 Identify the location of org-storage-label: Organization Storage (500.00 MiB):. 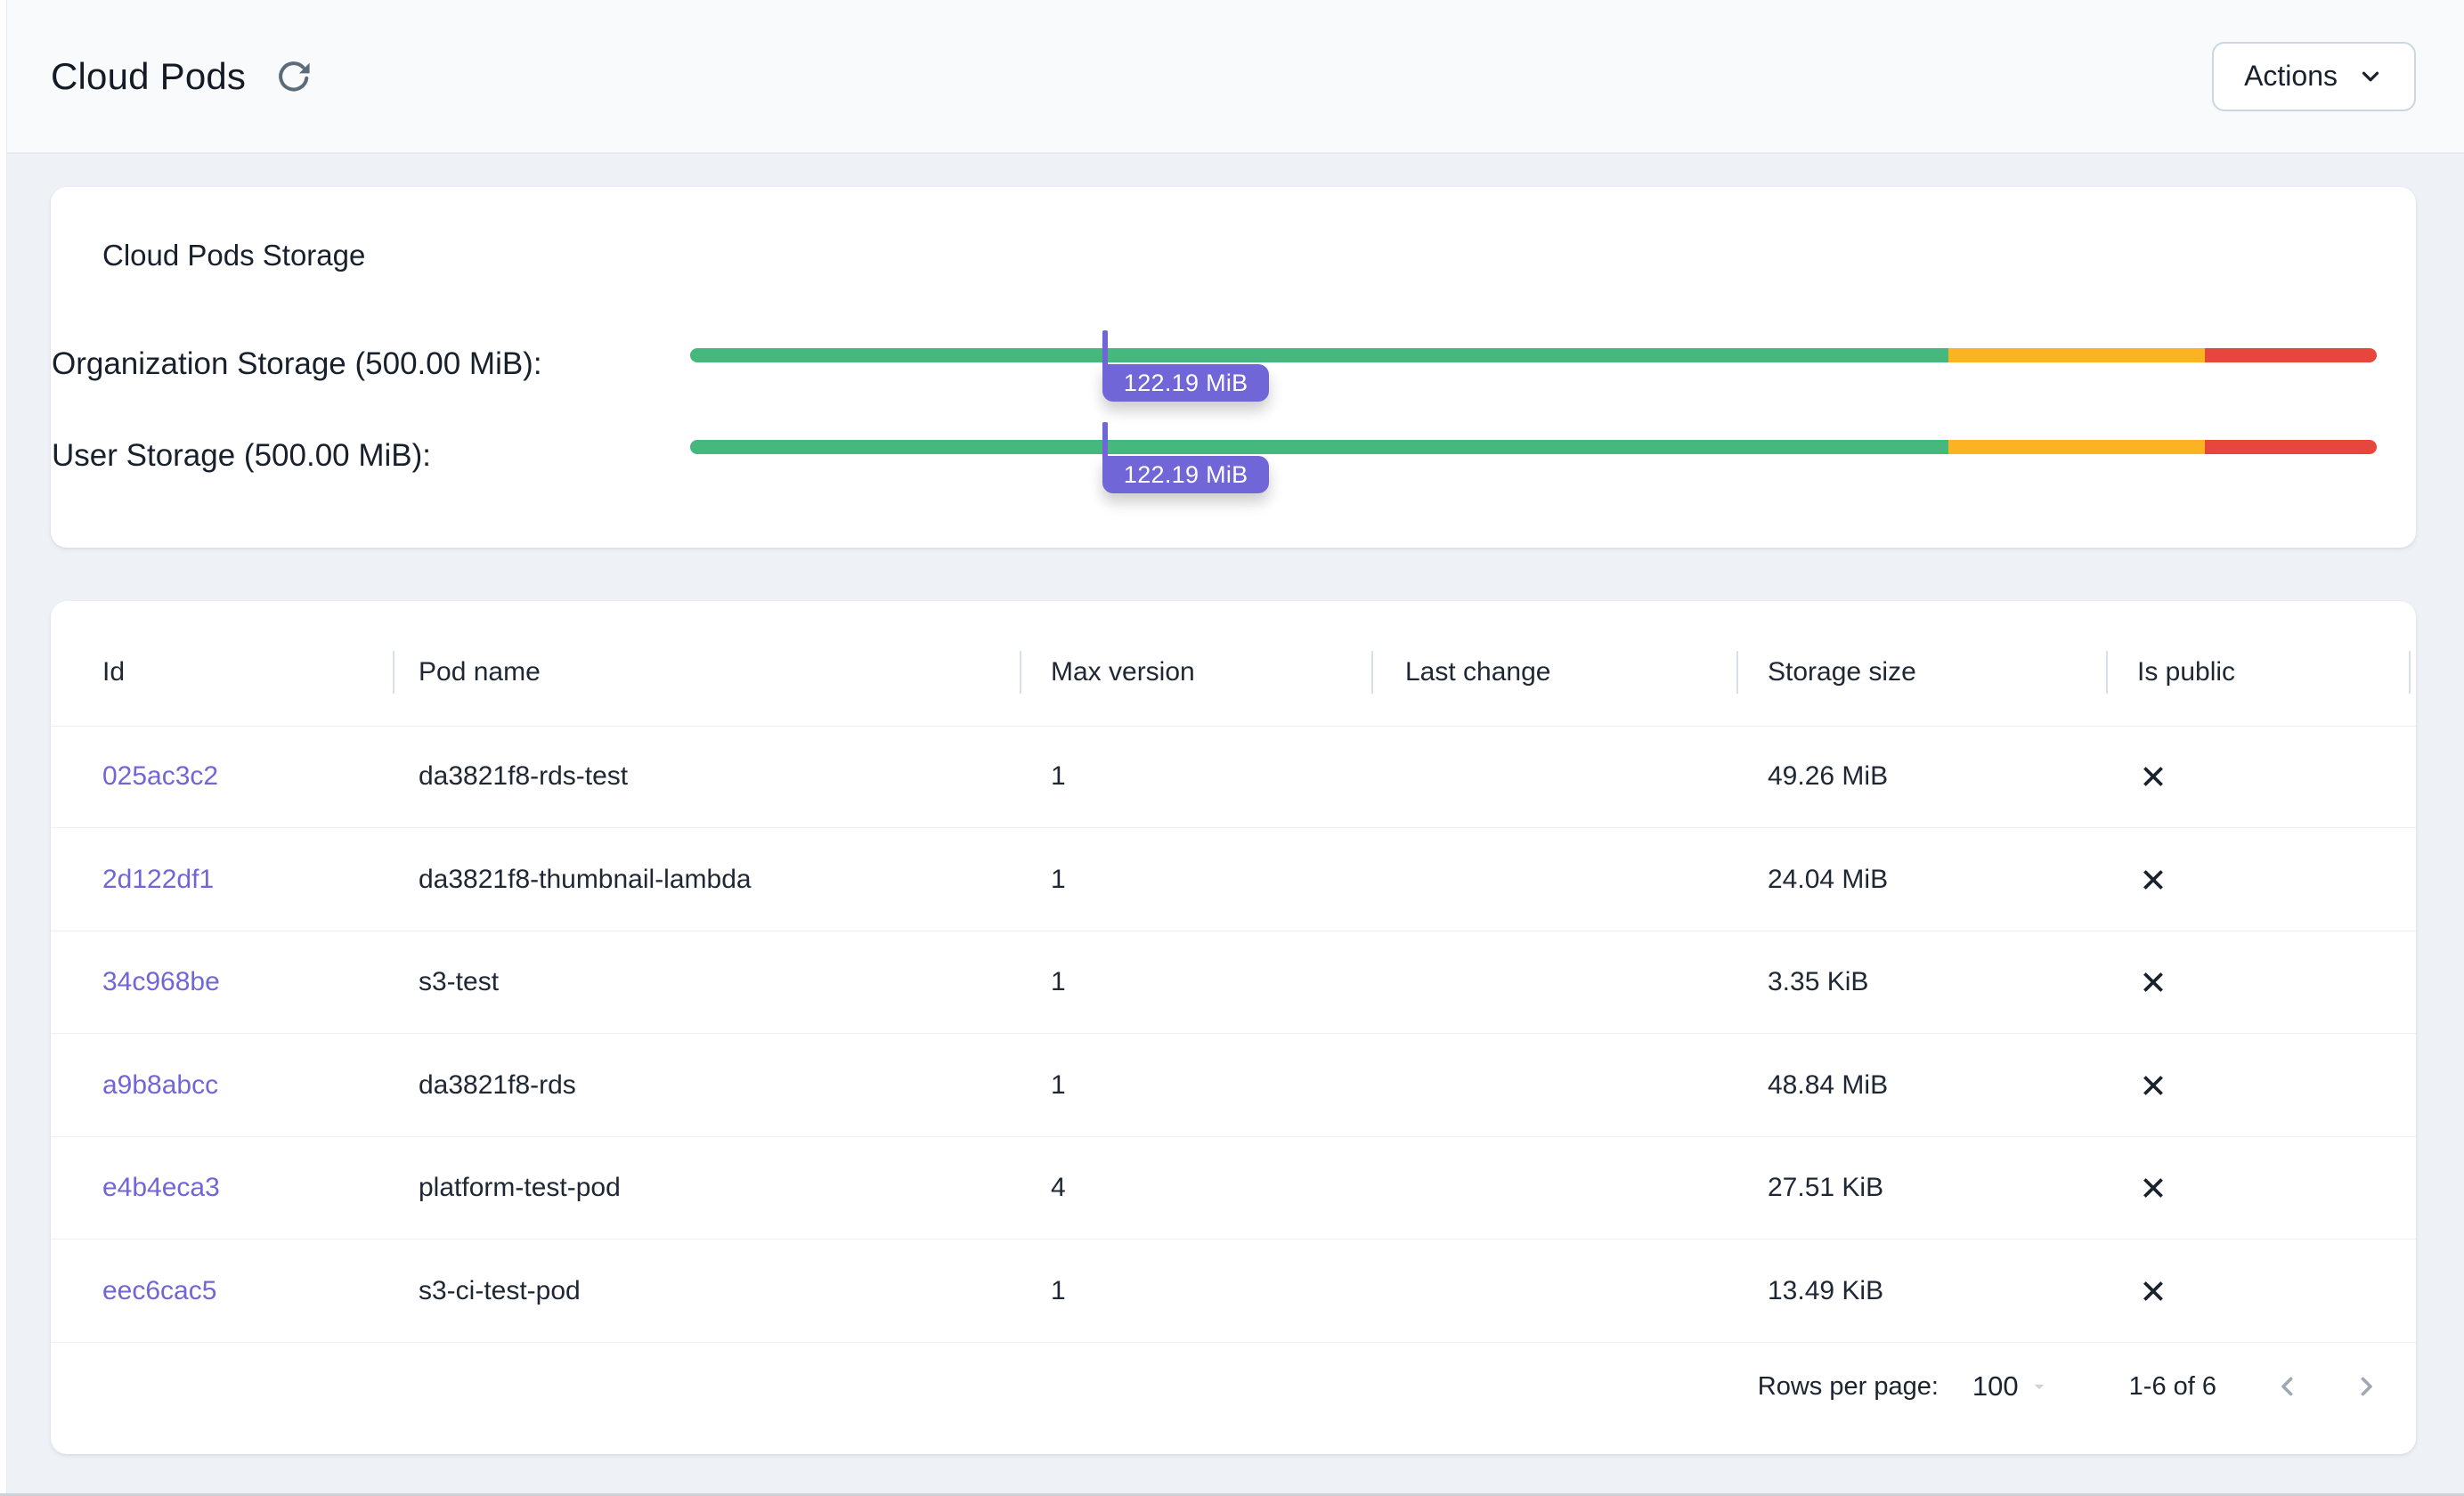
(297, 363).